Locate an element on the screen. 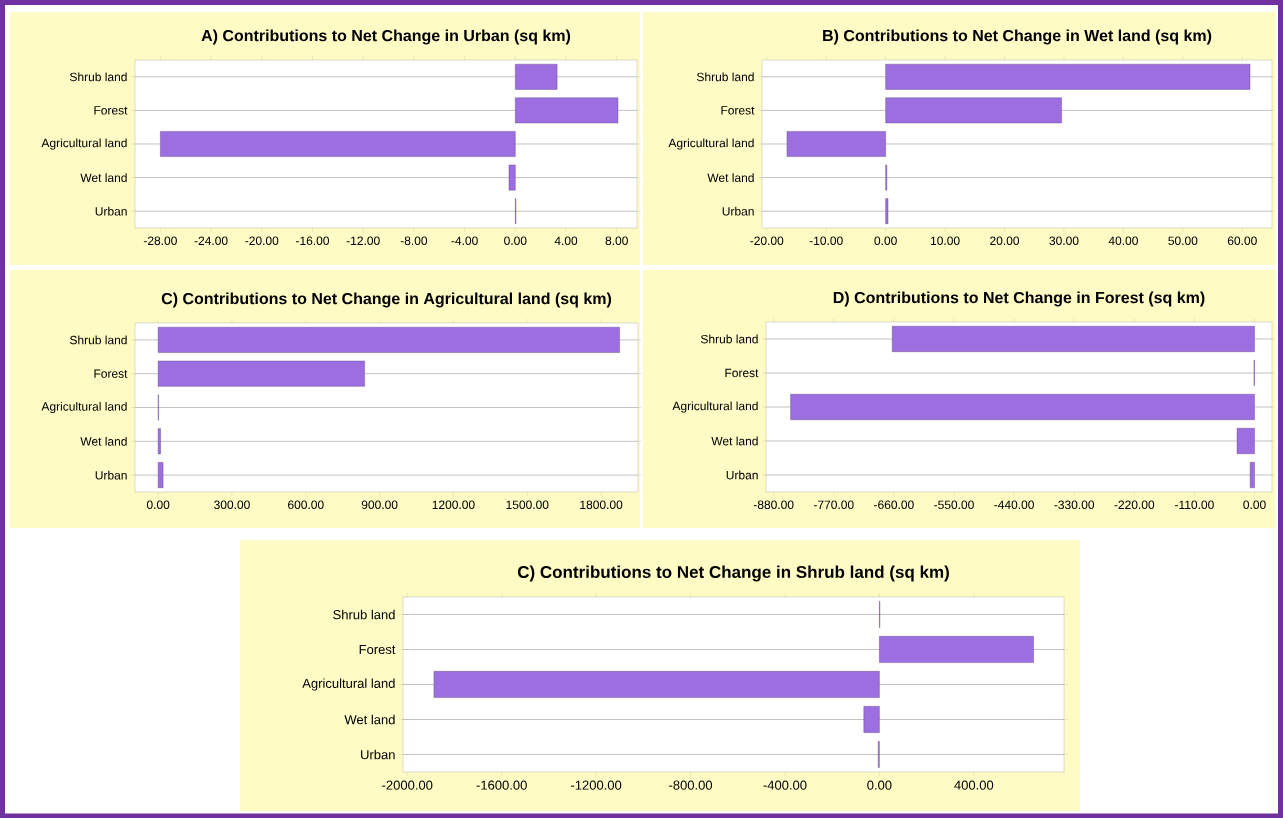 The width and height of the screenshot is (1283, 818). chart-title: B) Contributions to Net Change in Wet land (sq km) is located at coordinates (1017, 37).